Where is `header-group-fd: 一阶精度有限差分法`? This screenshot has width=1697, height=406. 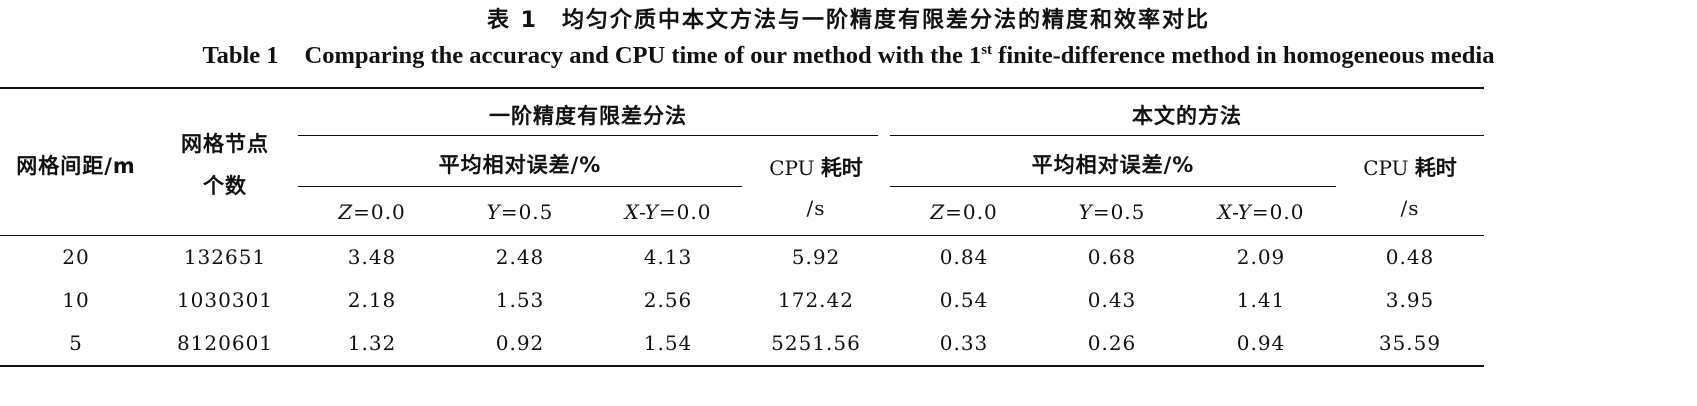 header-group-fd: 一阶精度有限差分法 is located at coordinates (588, 116).